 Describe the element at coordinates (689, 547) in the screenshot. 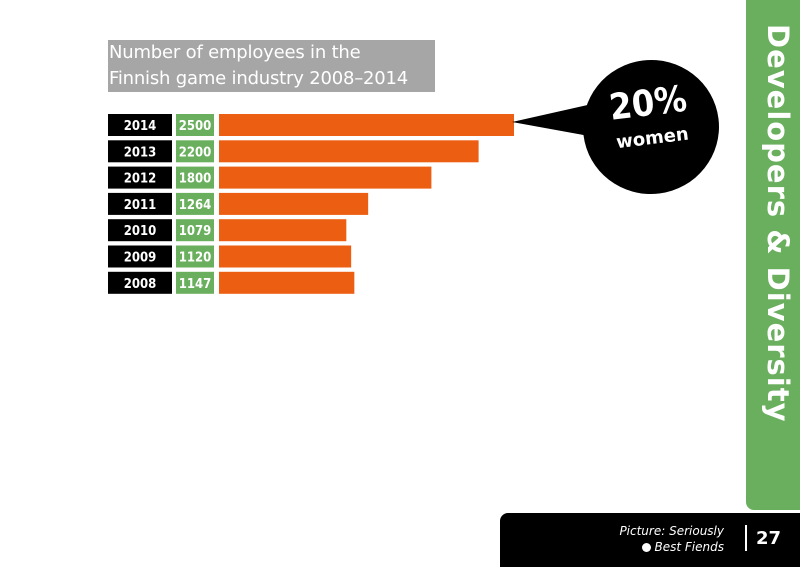

I see `picture-credit-game: Best Fiends` at that location.